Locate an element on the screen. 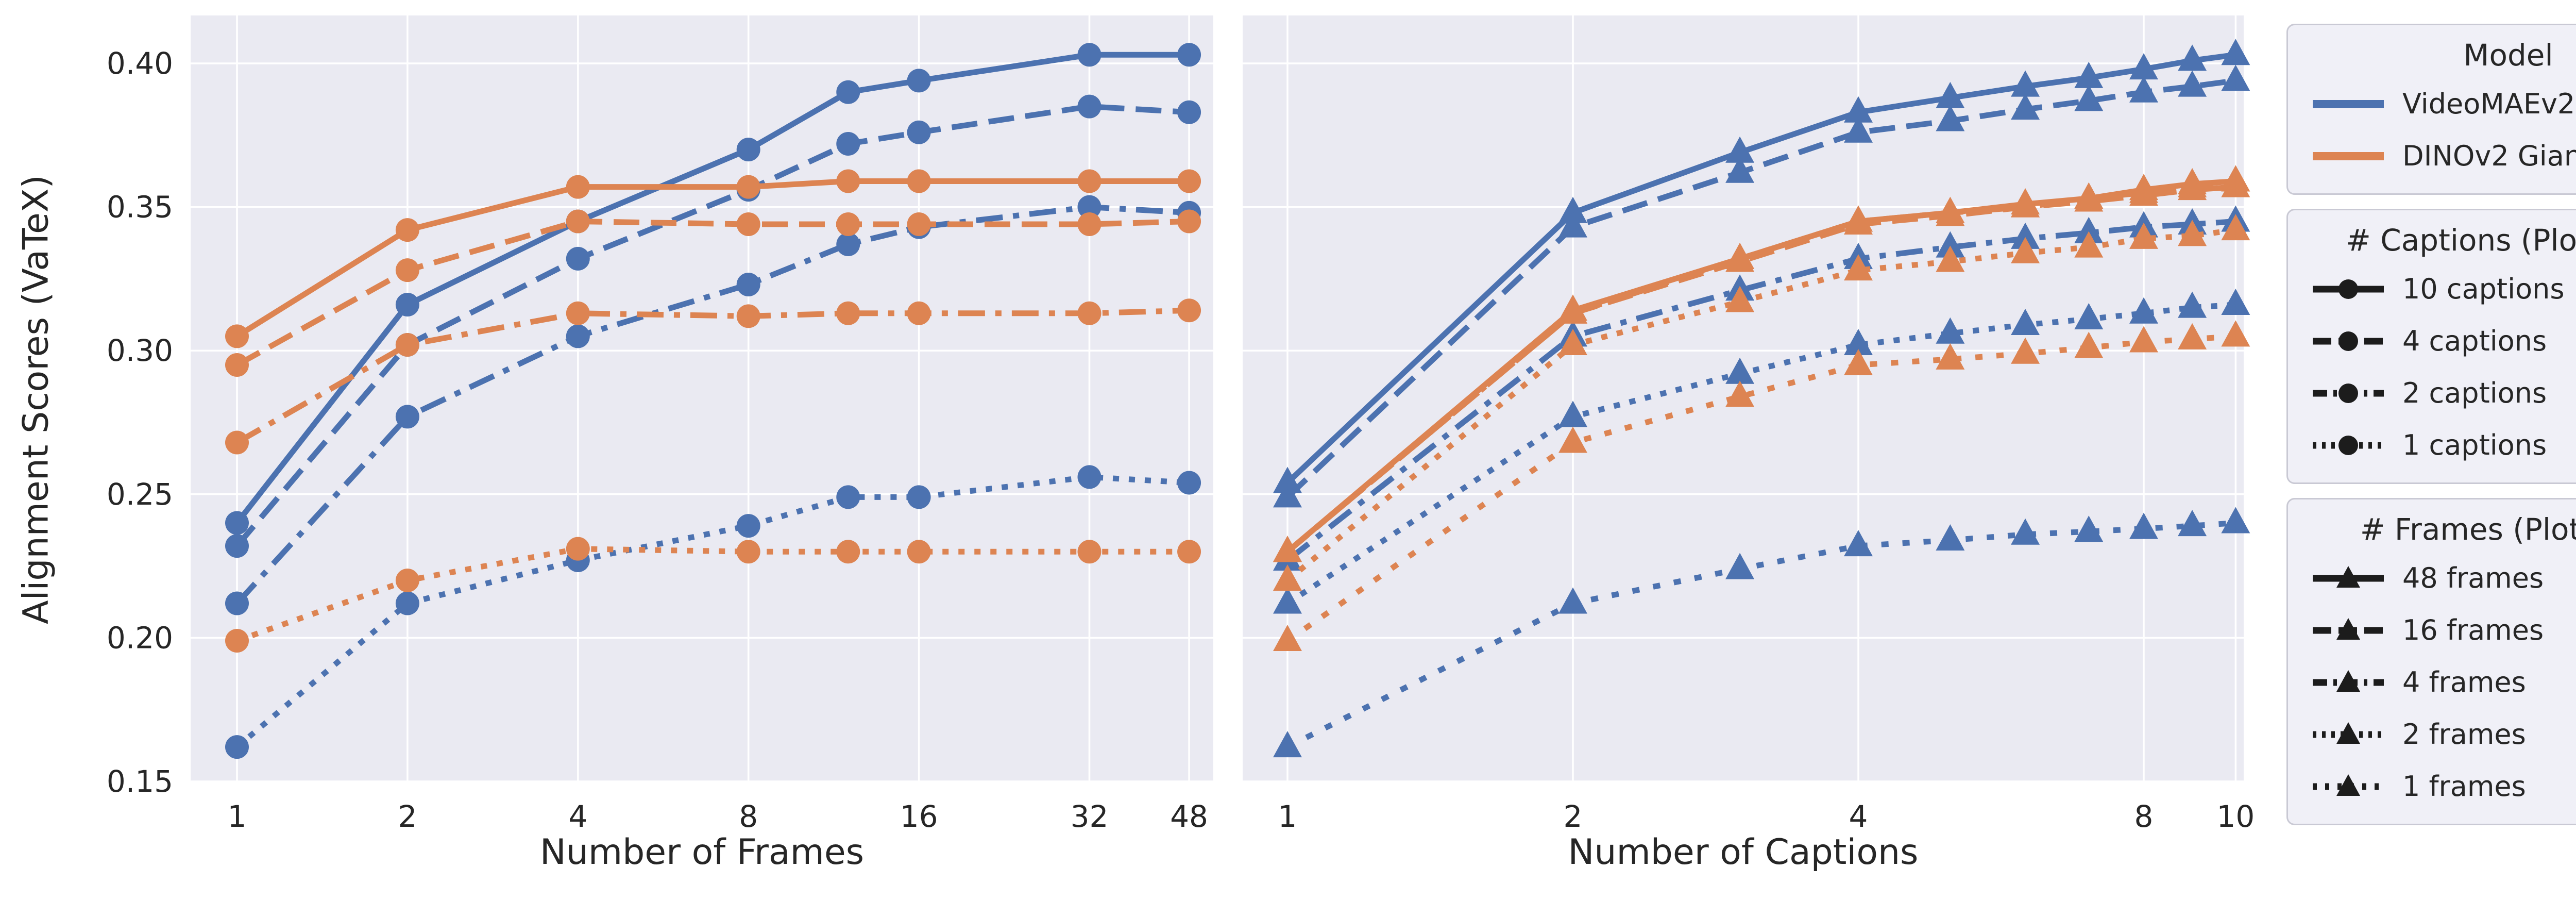  circle-marker-icon is located at coordinates (2348, 289).